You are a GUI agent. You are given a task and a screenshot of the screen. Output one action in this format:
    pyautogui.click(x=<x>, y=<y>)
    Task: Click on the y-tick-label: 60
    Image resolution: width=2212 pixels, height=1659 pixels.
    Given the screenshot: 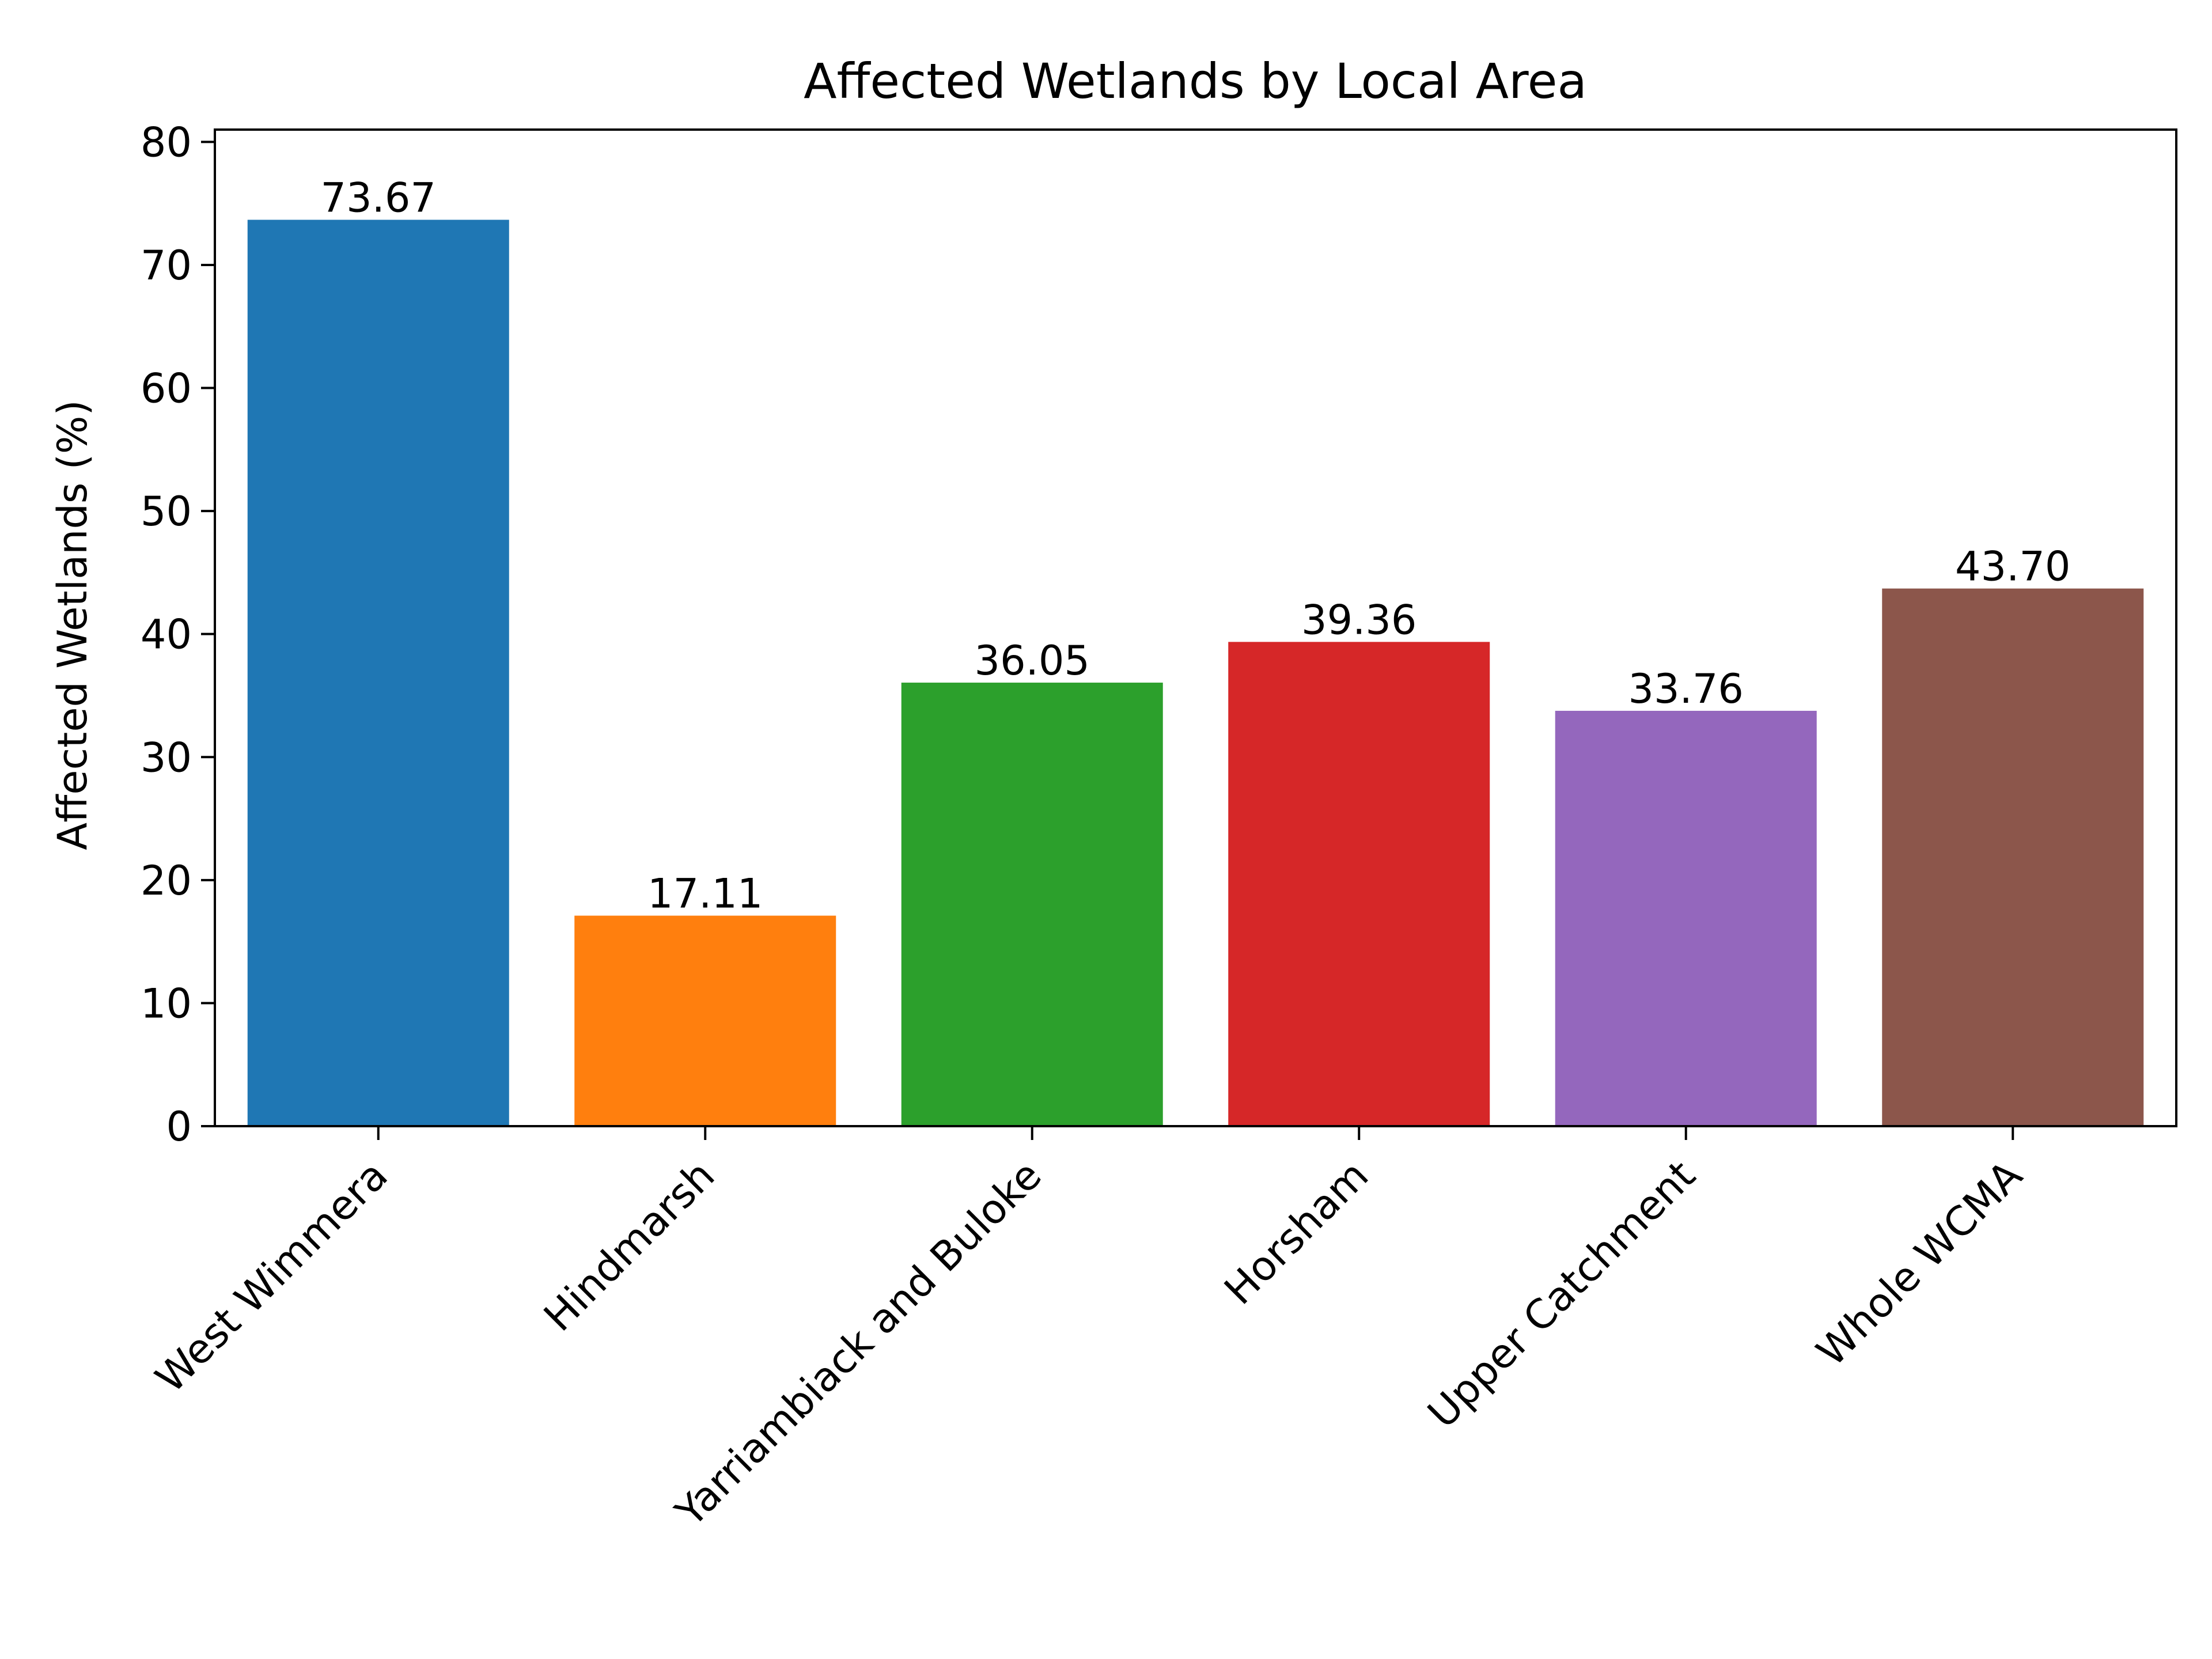 What is the action you would take?
    pyautogui.click(x=166, y=388)
    